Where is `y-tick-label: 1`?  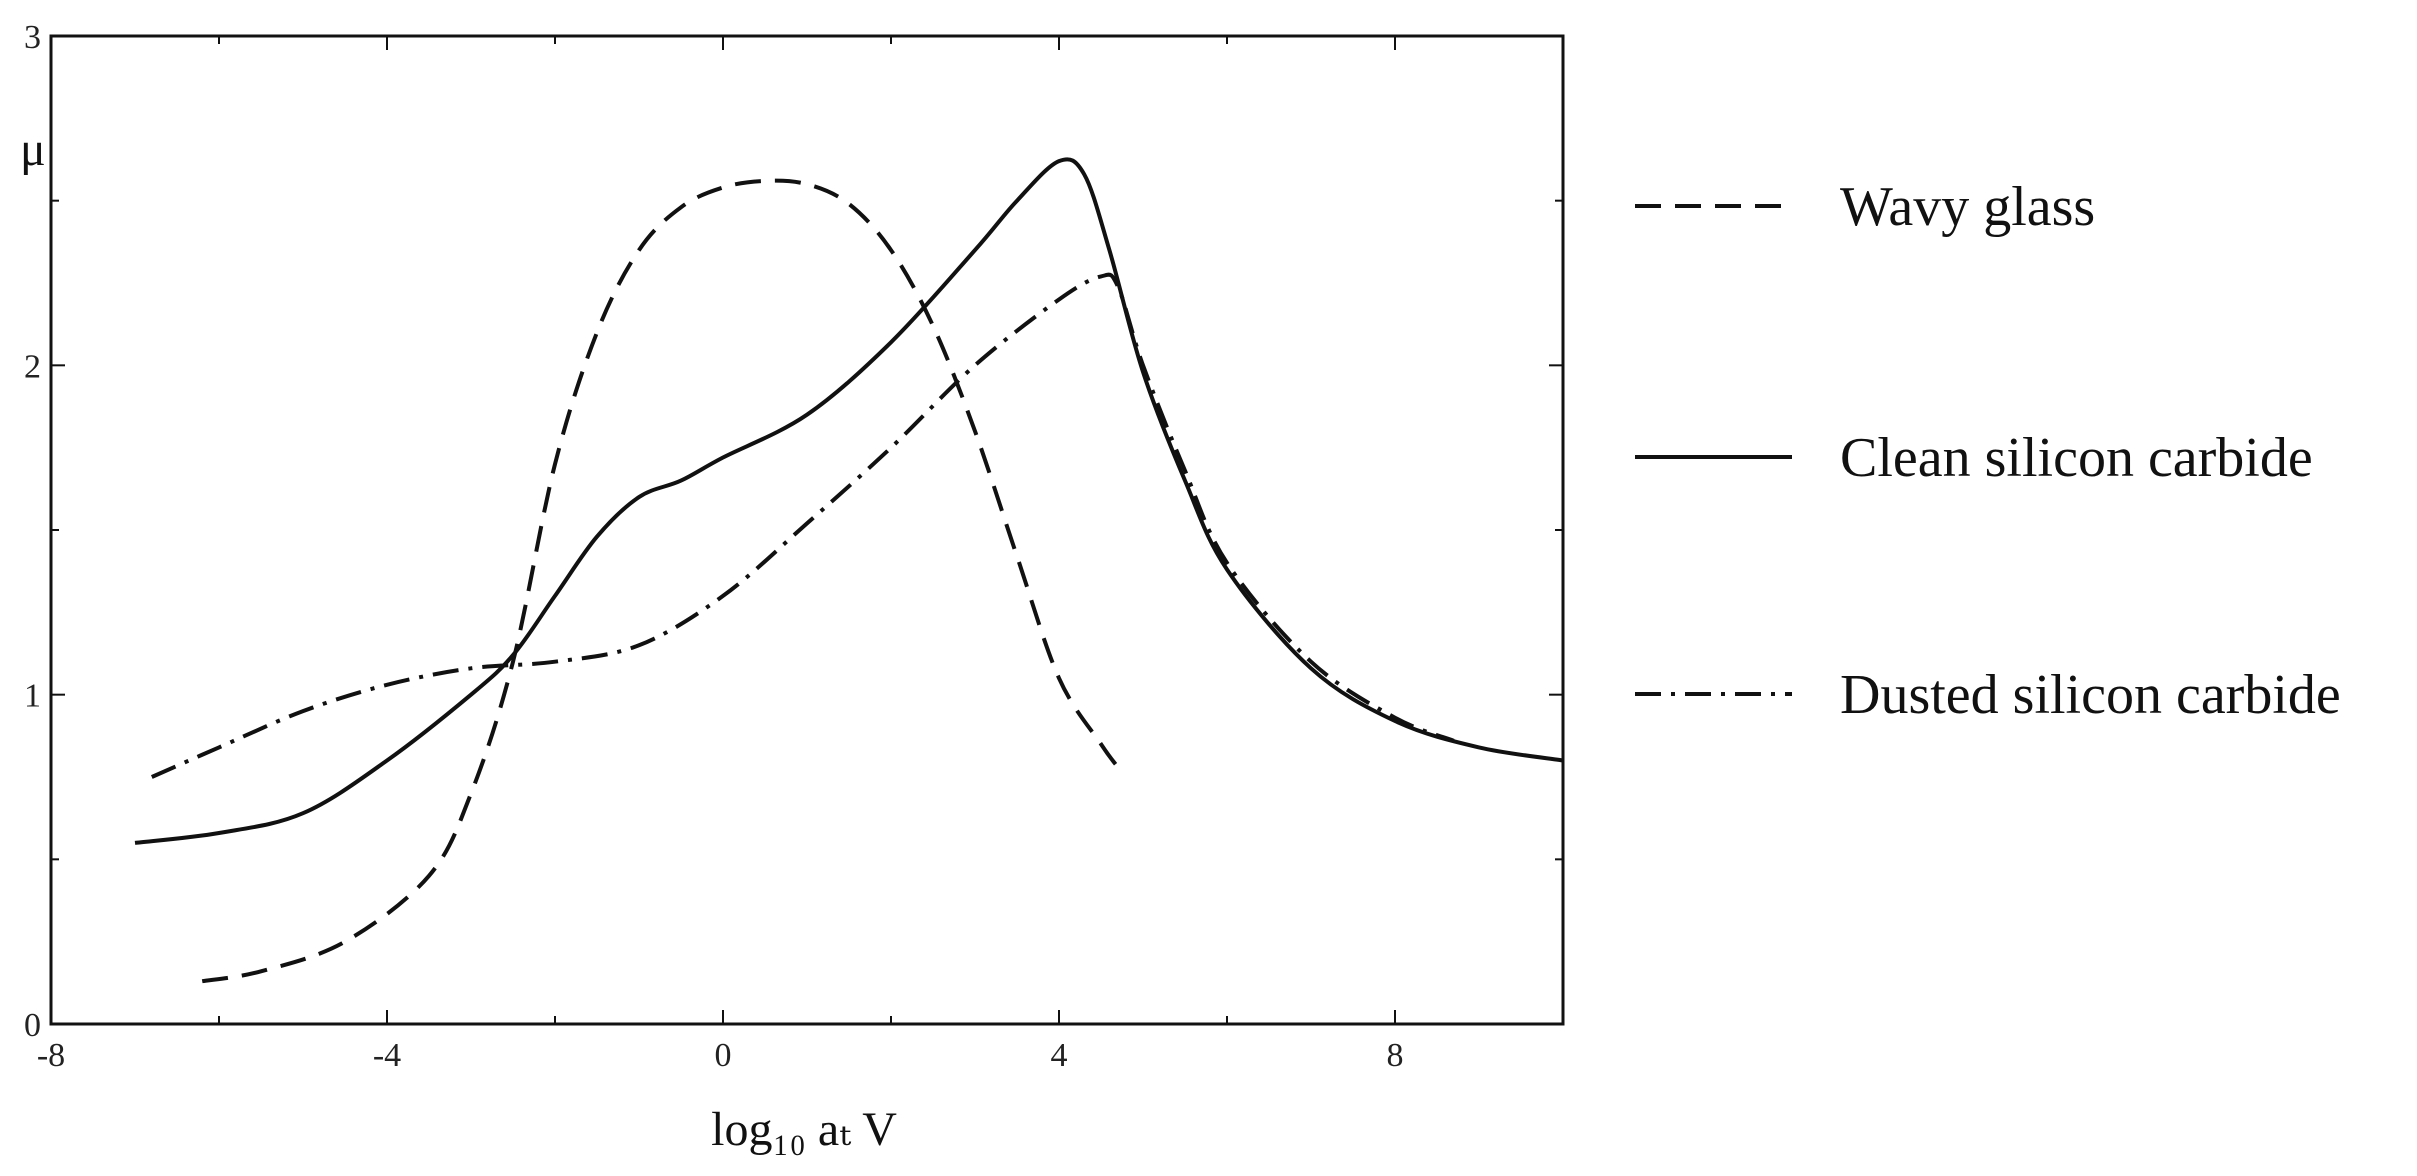
y-tick-label: 1 is located at coordinates (32, 696).